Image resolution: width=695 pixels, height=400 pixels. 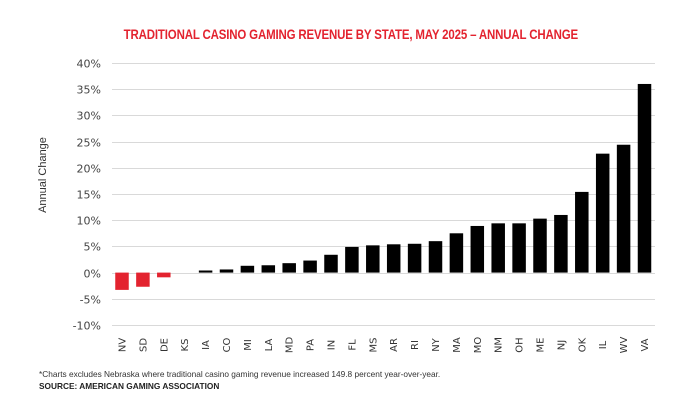 I want to click on x-tick-label-ia: IA, so click(x=206, y=345).